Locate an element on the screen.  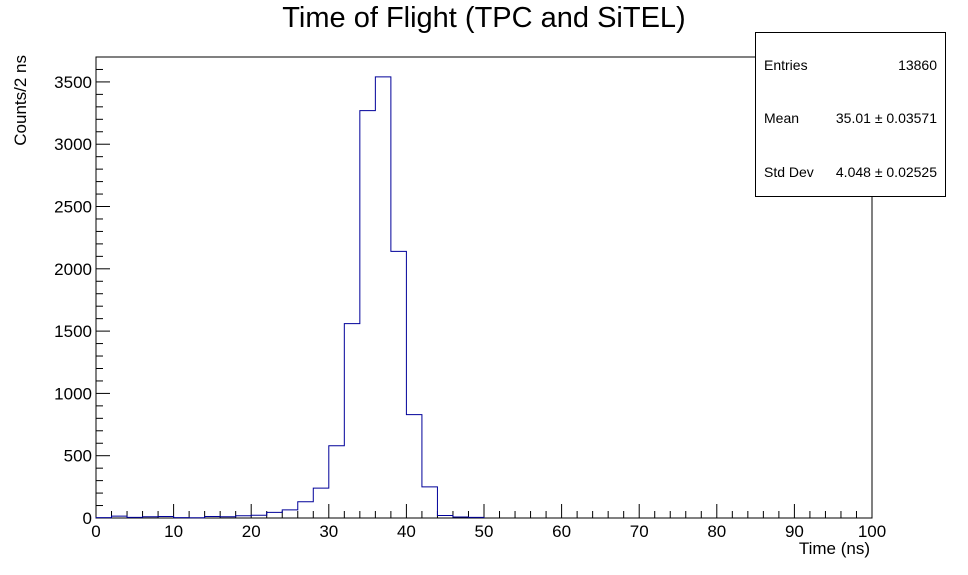
x-tick-label: 80 is located at coordinates (716, 531).